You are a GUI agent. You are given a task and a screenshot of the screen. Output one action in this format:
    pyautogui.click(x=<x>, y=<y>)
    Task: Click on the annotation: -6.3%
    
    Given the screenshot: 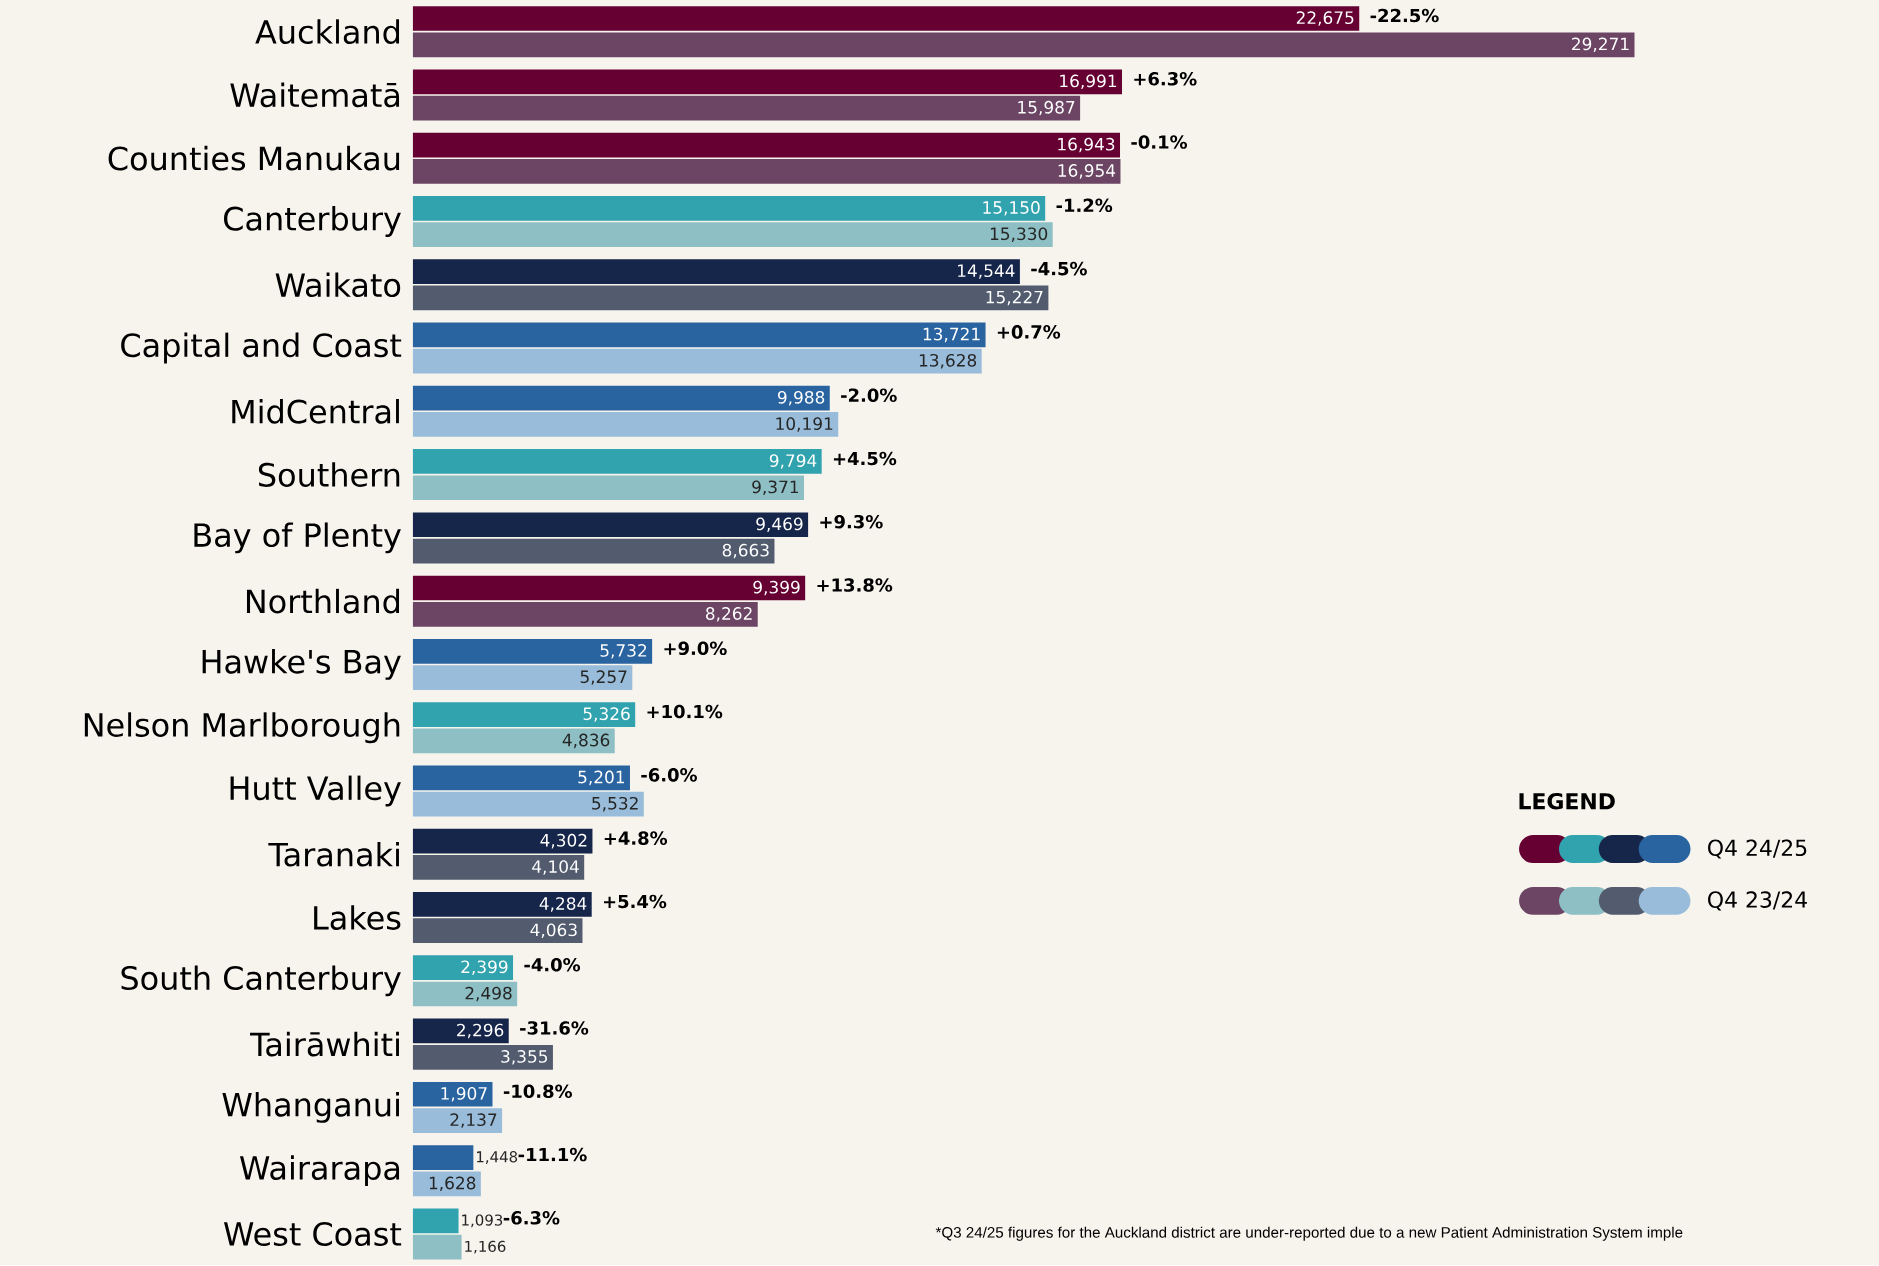 What is the action you would take?
    pyautogui.click(x=531, y=1218)
    